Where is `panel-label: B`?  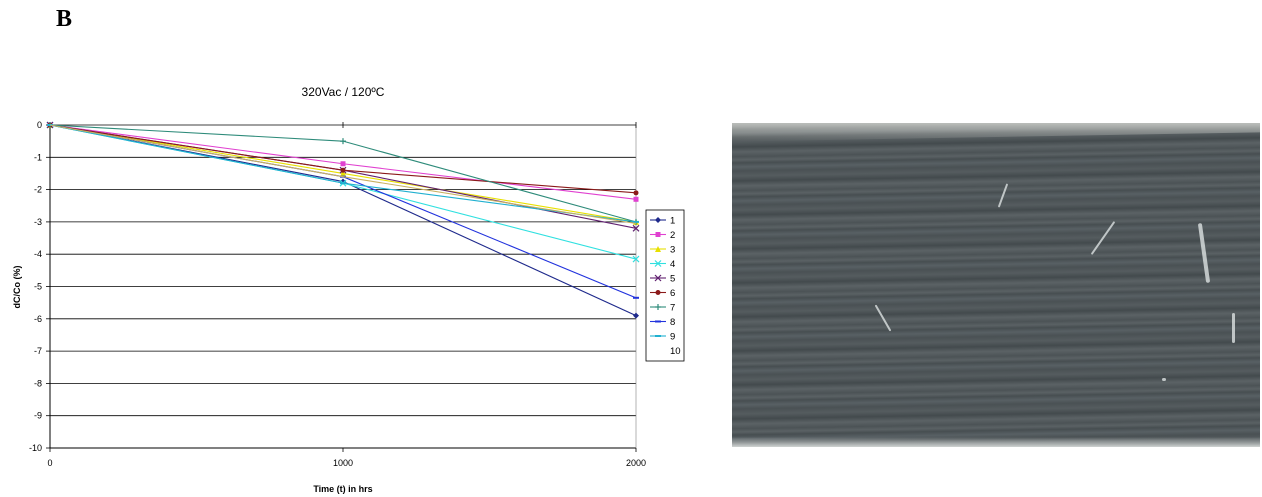 panel-label: B is located at coordinates (64, 19).